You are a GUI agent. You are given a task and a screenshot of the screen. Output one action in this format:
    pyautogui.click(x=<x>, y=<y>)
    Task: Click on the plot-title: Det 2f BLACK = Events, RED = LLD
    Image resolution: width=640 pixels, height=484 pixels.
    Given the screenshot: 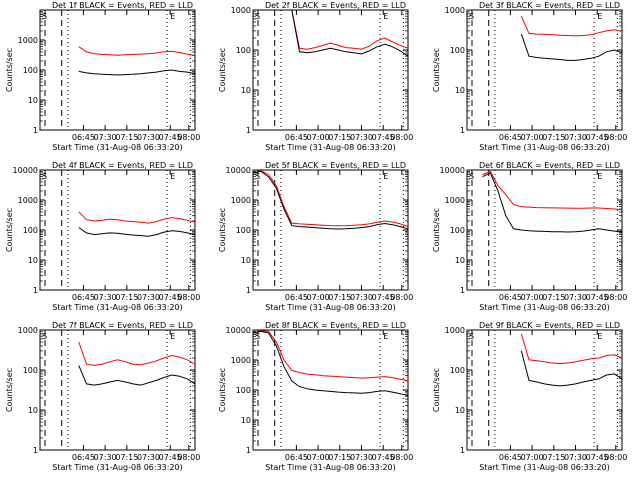 What is the action you would take?
    pyautogui.click(x=335, y=5)
    